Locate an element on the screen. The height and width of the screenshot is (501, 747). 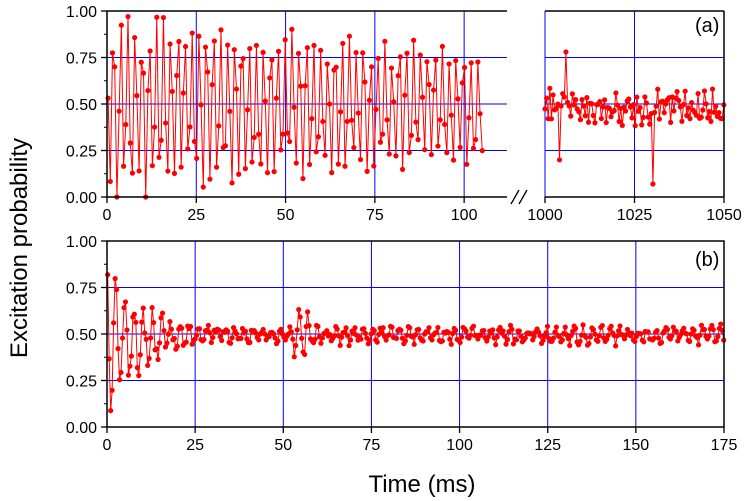
x-tick-label: 100 is located at coordinates (459, 445).